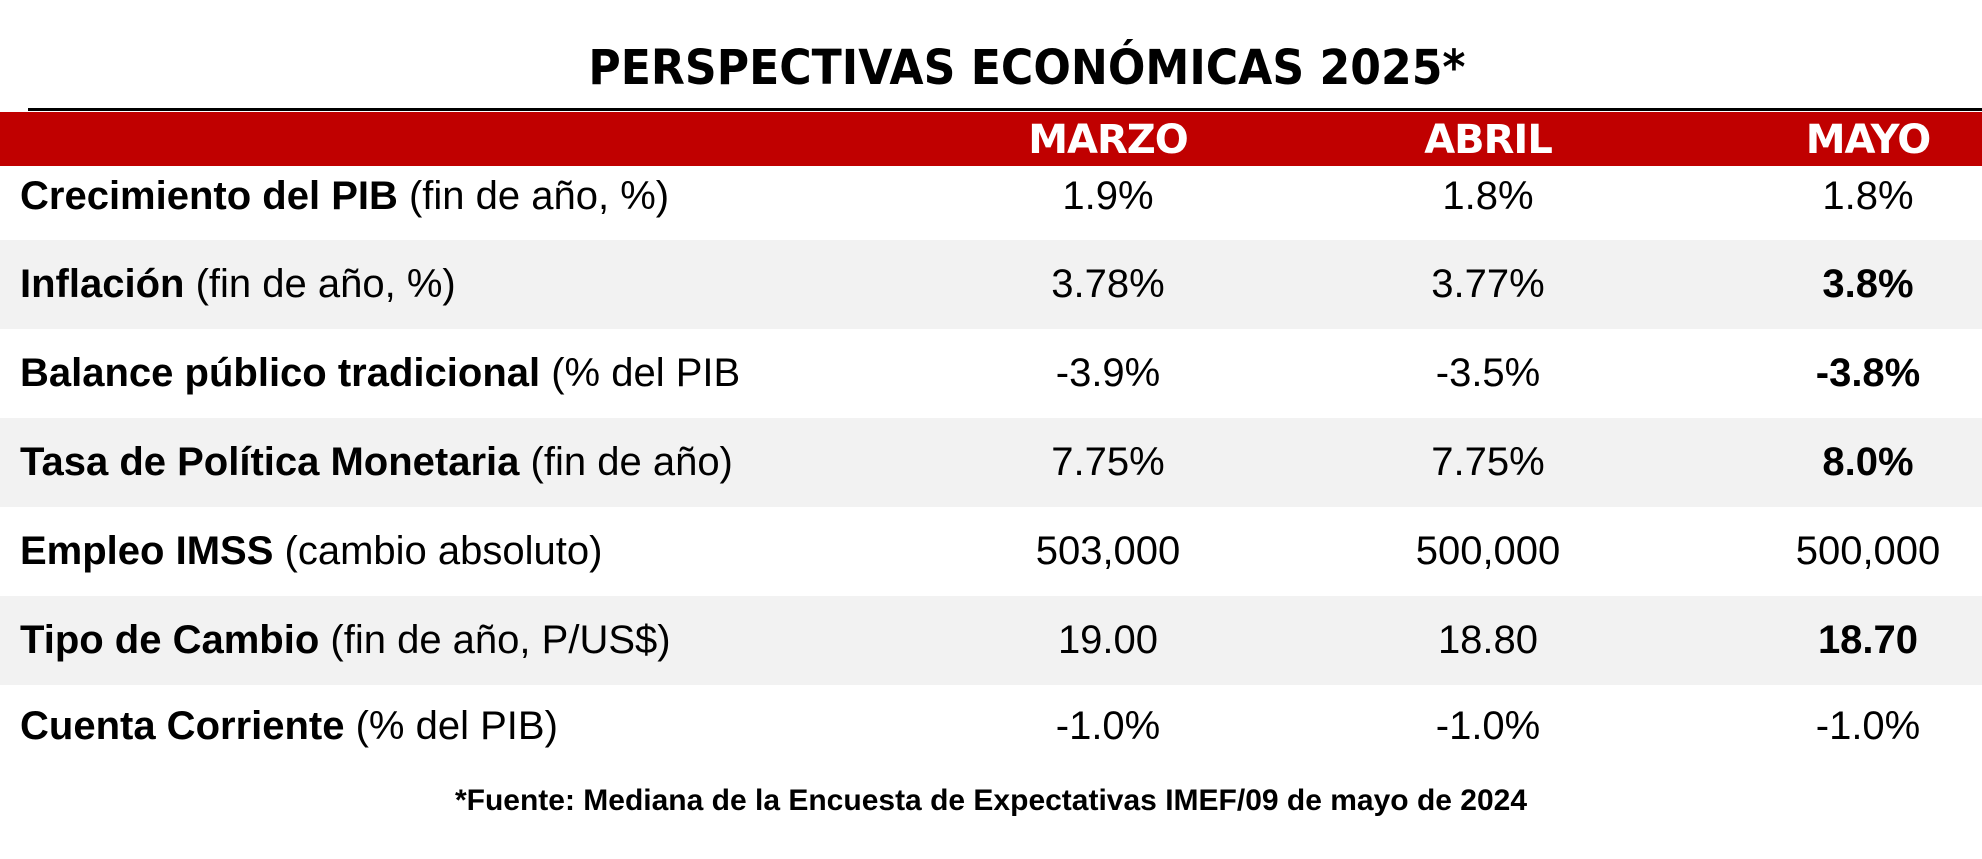  What do you see at coordinates (1868, 726) in the screenshot?
I see `cell-mayo: -1.0%` at bounding box center [1868, 726].